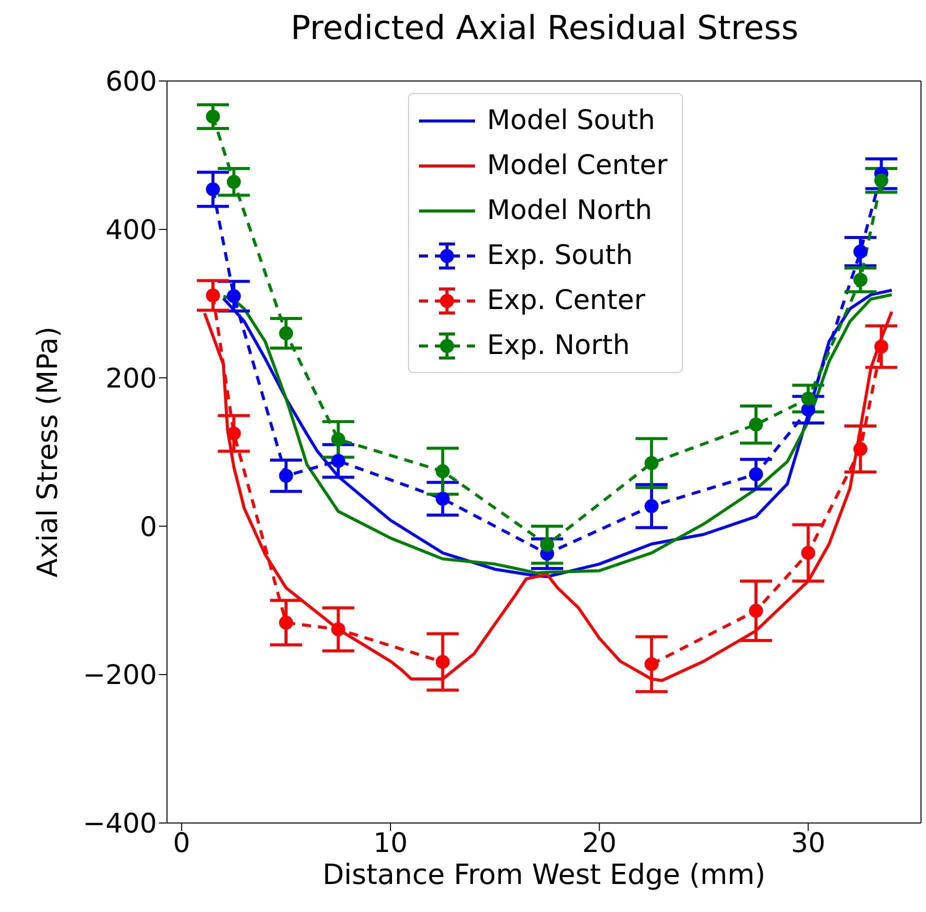 This screenshot has height=912, width=926. I want to click on legend-label: Exp. Center, so click(566, 301).